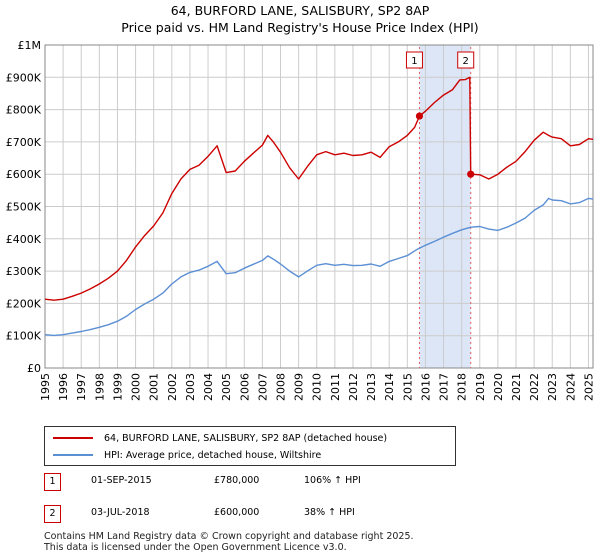 The width and height of the screenshot is (600, 560). What do you see at coordinates (81, 387) in the screenshot?
I see `x-tick-label: 1997` at bounding box center [81, 387].